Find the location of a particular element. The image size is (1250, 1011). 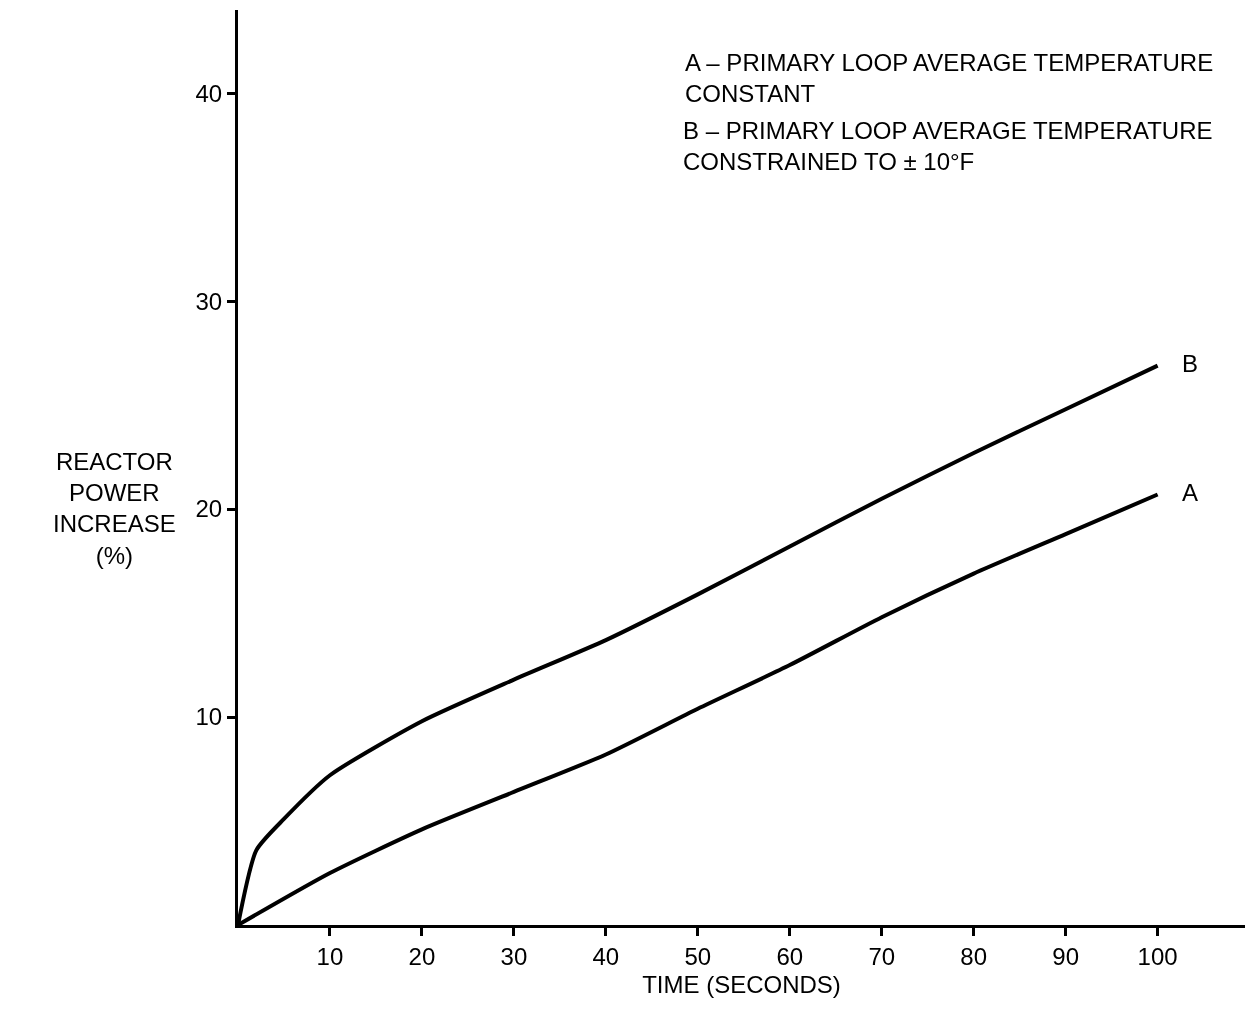

x-tick-label: 30 is located at coordinates (514, 956).